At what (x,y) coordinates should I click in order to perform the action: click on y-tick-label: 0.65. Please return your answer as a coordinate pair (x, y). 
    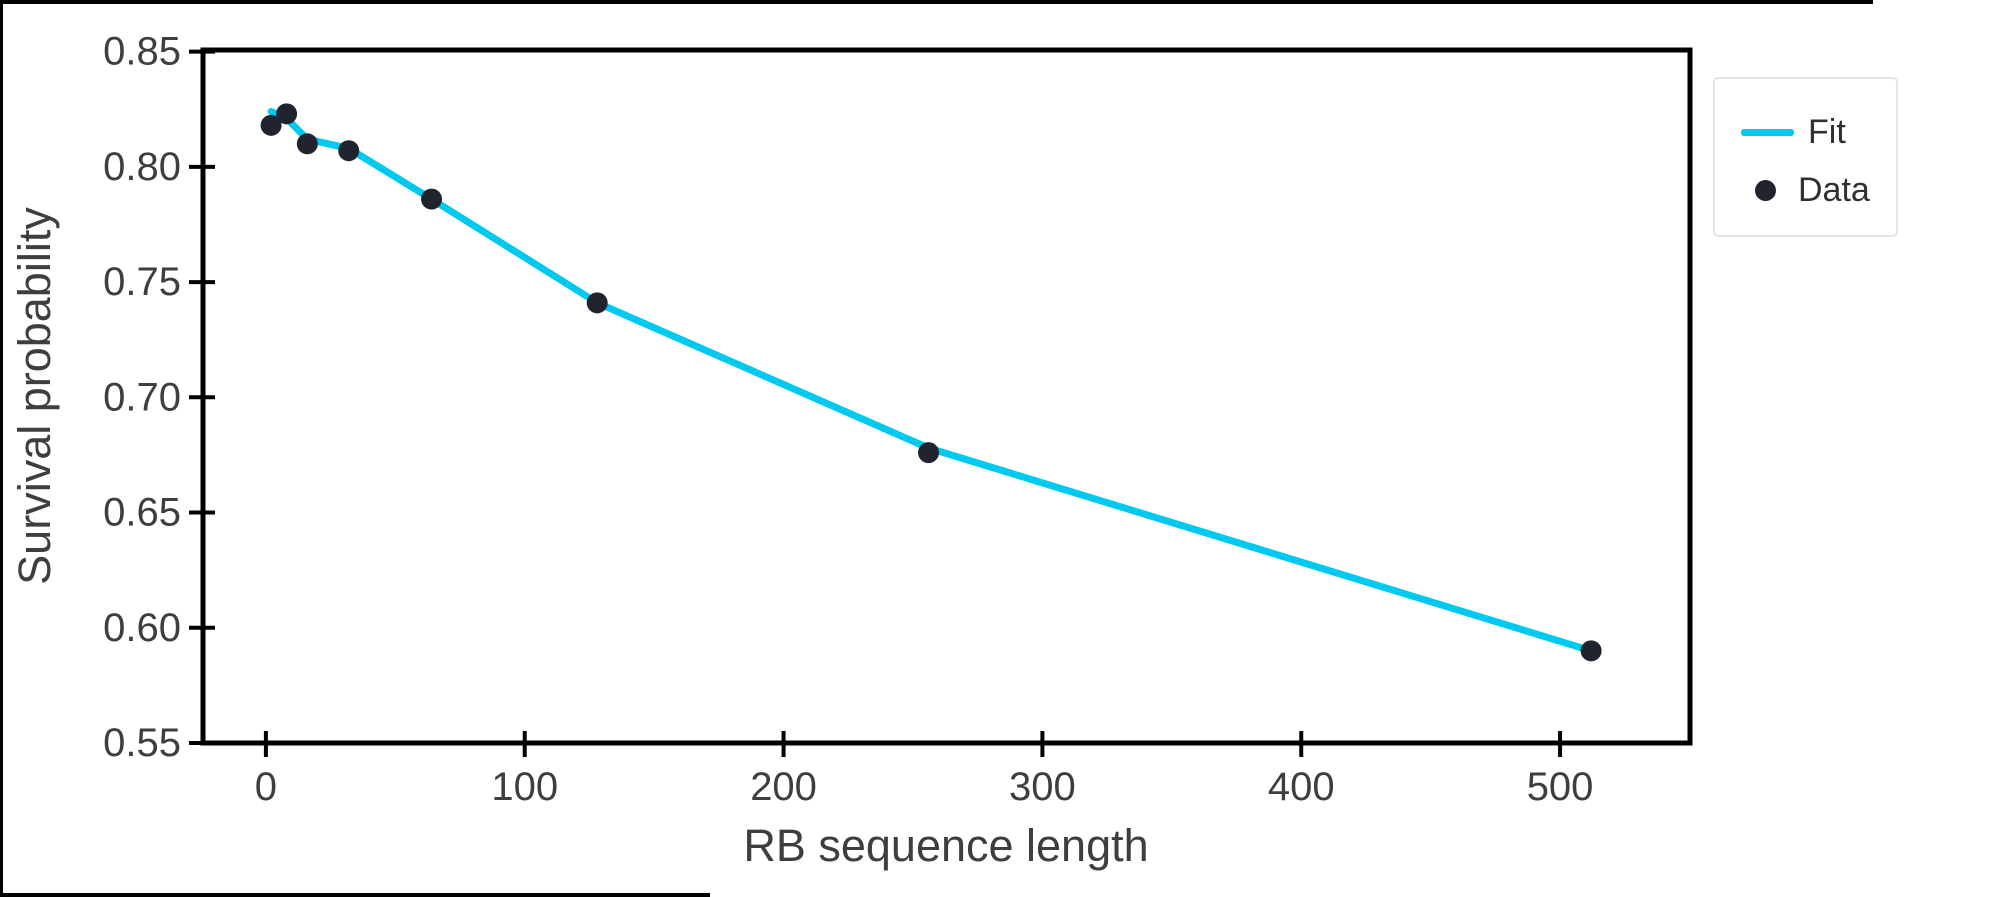
    Looking at the image, I should click on (142, 513).